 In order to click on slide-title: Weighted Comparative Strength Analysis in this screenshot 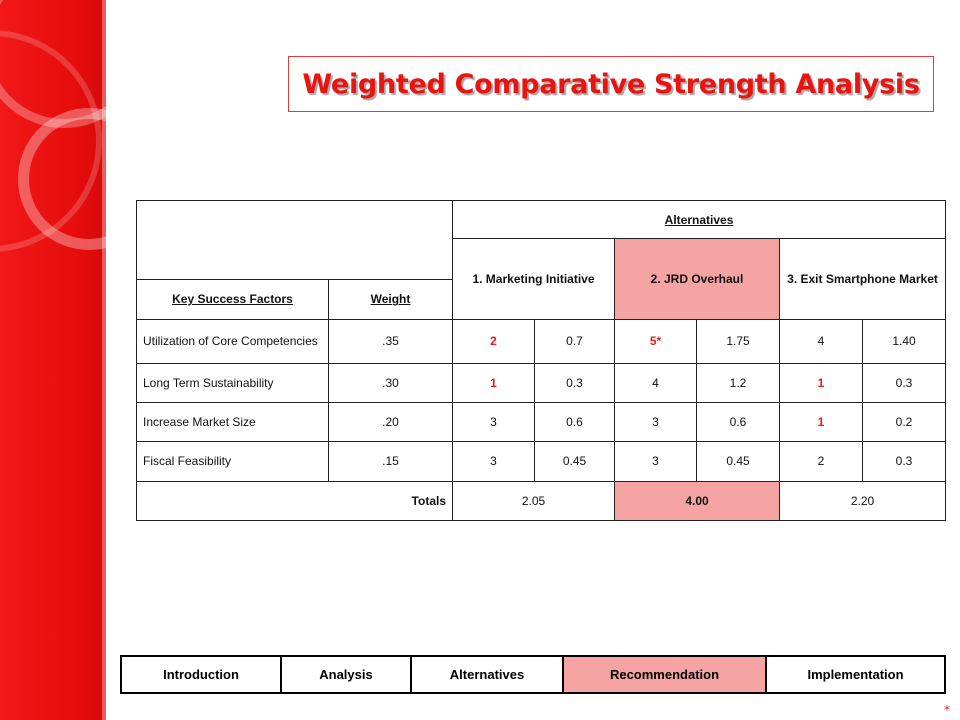, I will do `click(611, 84)`.